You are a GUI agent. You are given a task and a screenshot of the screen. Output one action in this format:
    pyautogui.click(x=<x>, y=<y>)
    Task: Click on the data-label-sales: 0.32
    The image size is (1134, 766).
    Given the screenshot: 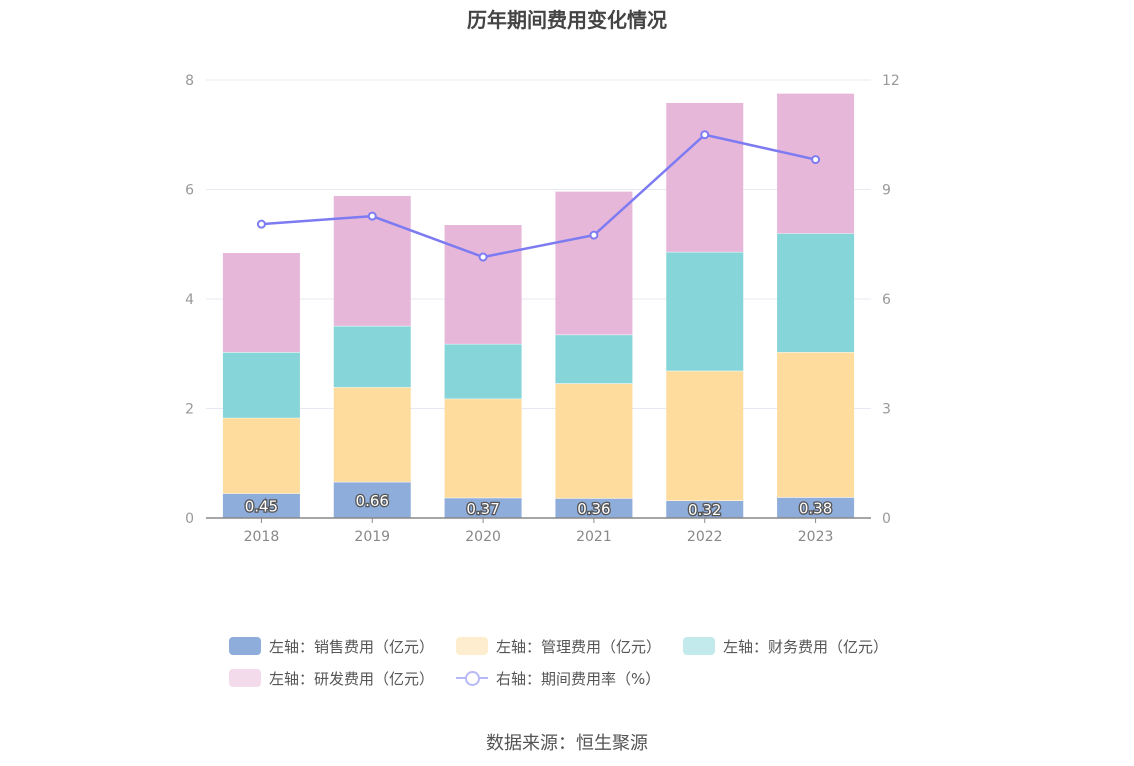 What is the action you would take?
    pyautogui.click(x=704, y=510)
    